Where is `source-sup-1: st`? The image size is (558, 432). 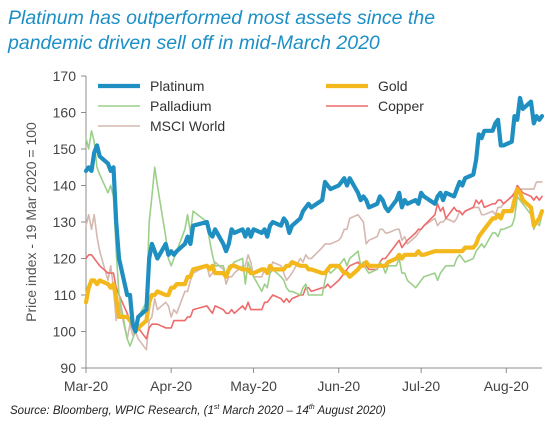 source-sup-1: st is located at coordinates (216, 407).